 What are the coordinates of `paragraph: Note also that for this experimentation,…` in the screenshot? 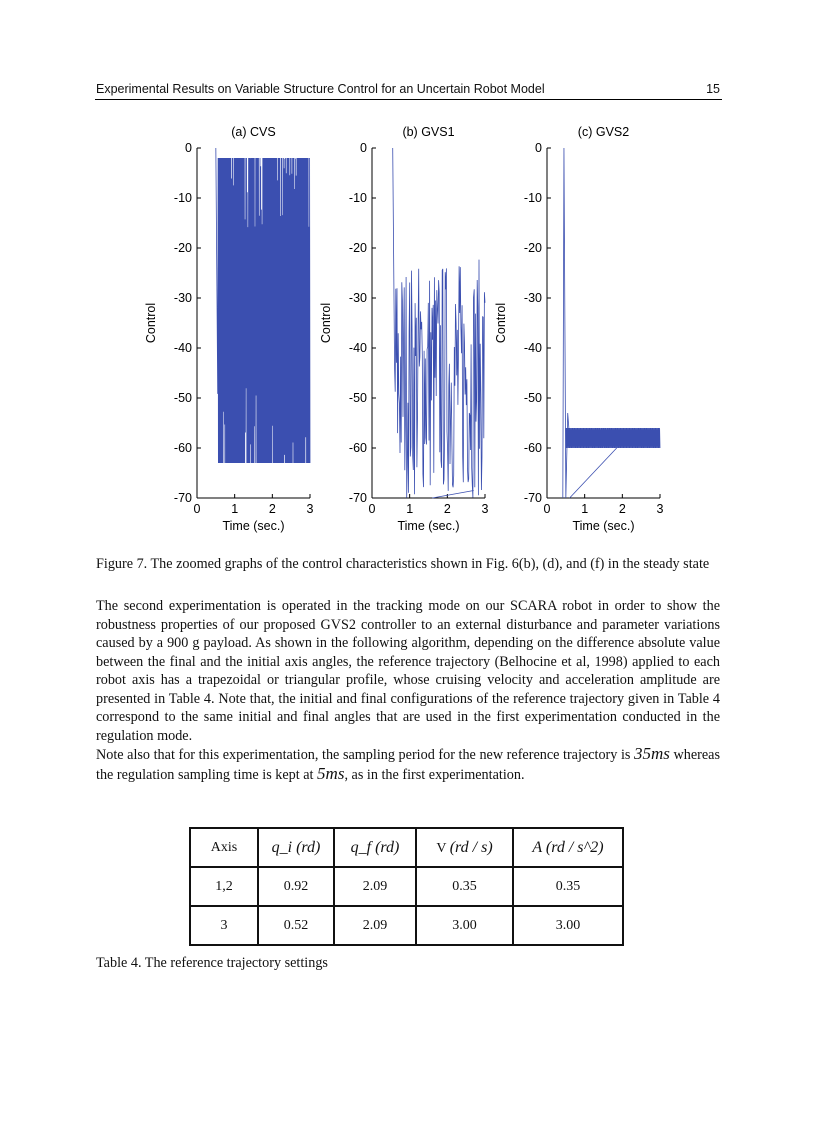 It's located at (408, 764).